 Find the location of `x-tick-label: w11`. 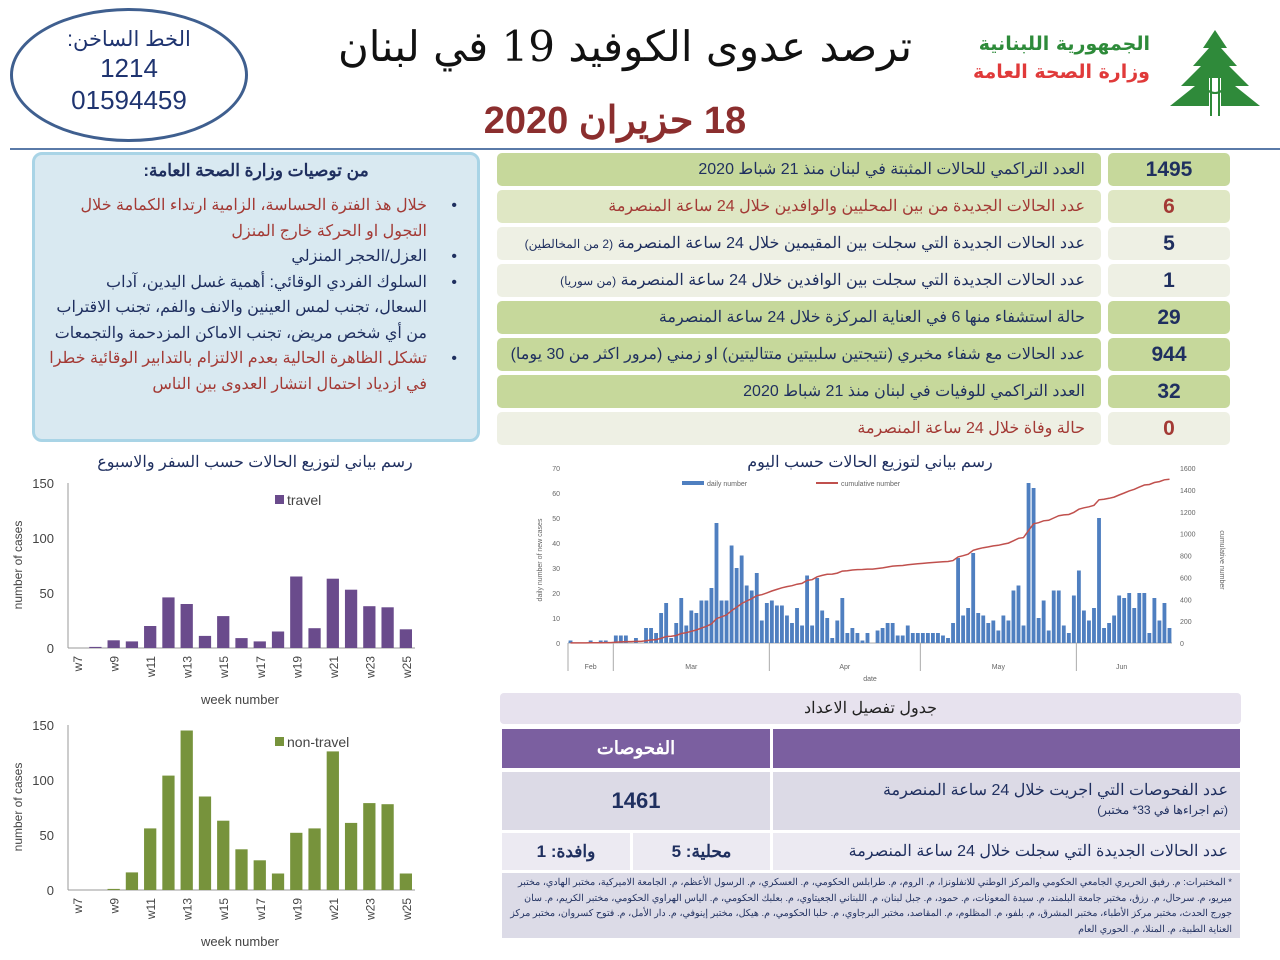

x-tick-label: w11 is located at coordinates (151, 667).